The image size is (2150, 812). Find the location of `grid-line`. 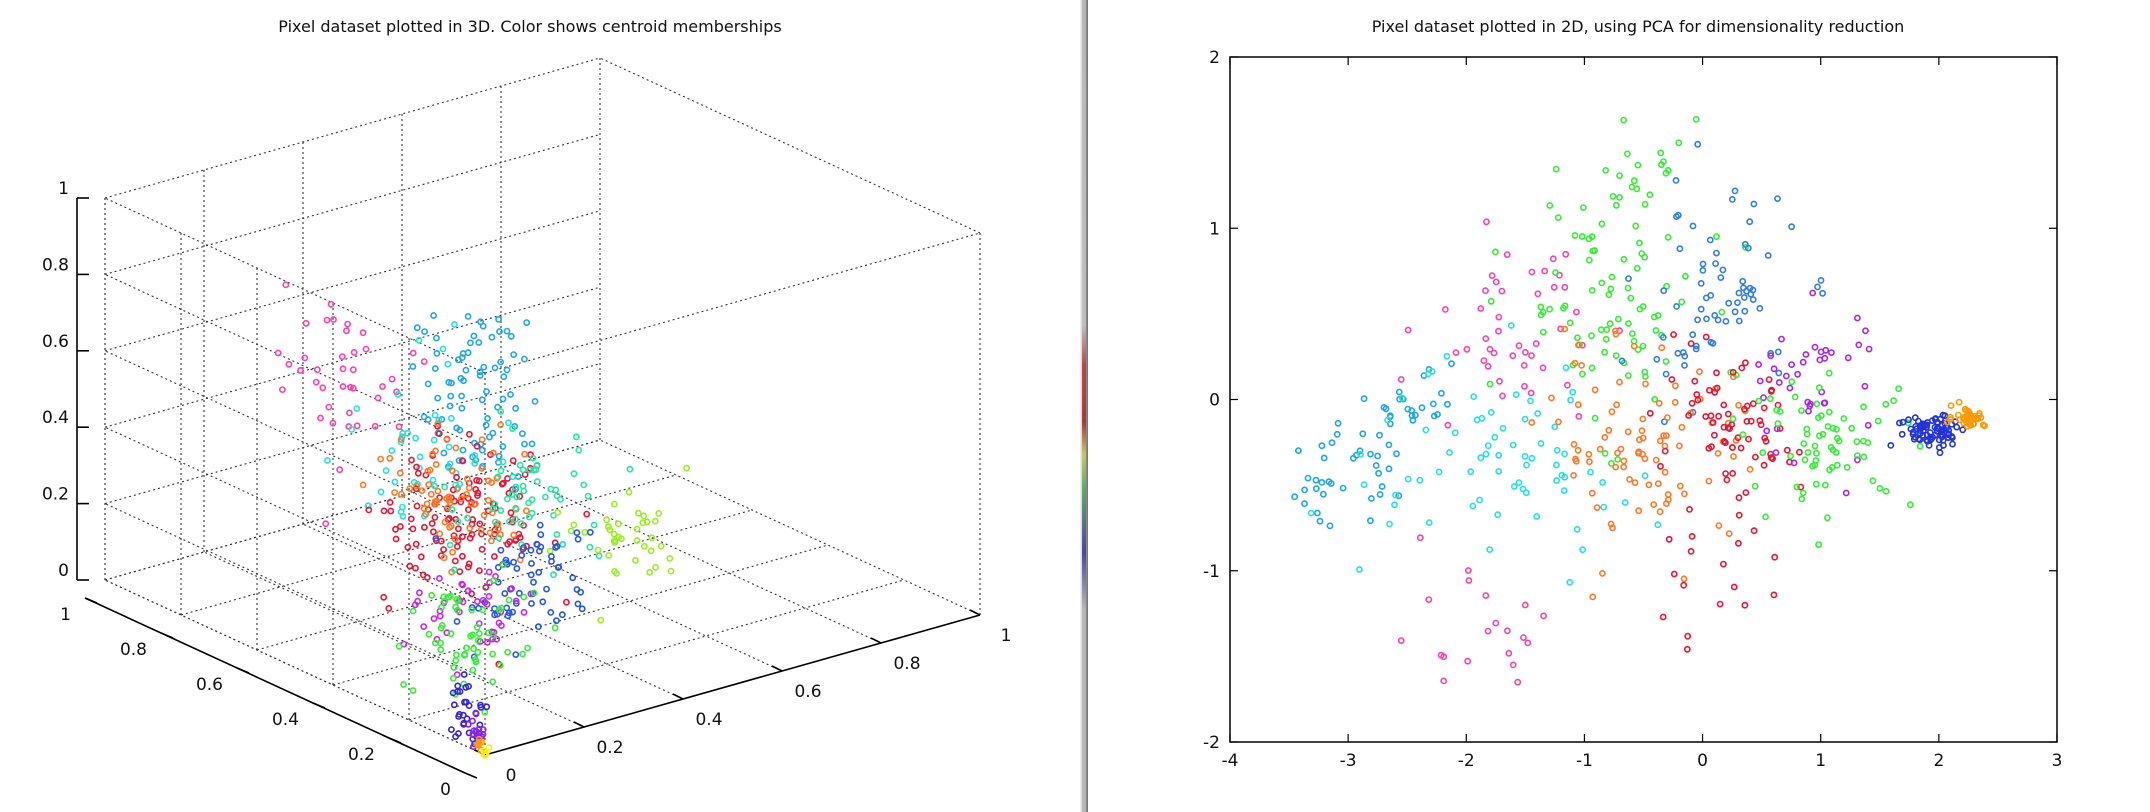

grid-line is located at coordinates (352, 357).